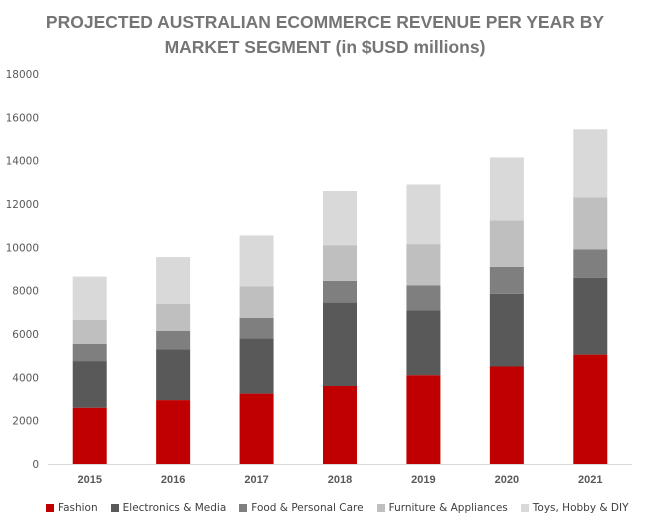  What do you see at coordinates (423, 298) in the screenshot?
I see `bar-segment-food-personal-care-2019` at bounding box center [423, 298].